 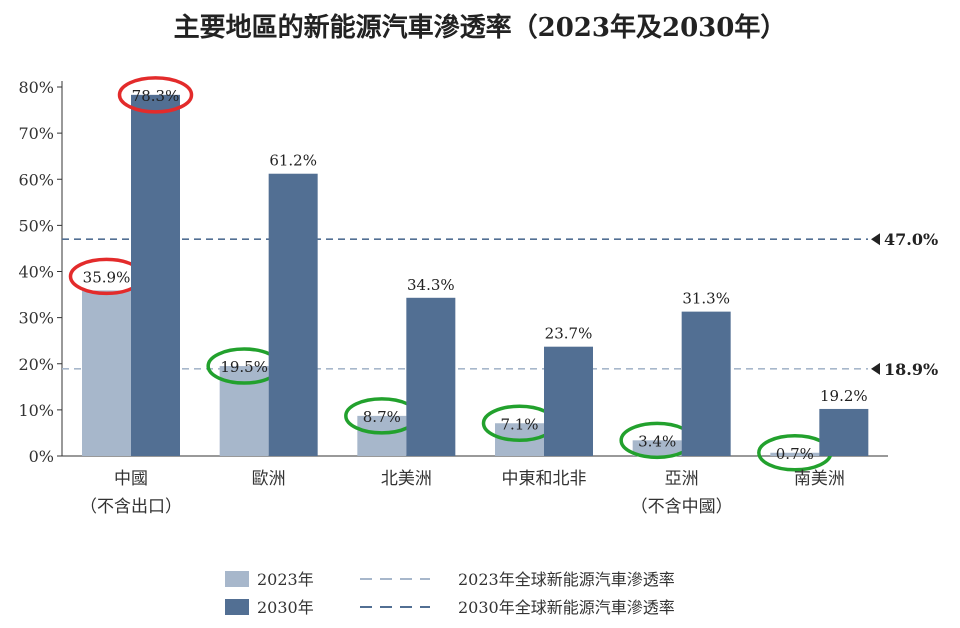 I want to click on y-tick-label: 40%, so click(x=36, y=272).